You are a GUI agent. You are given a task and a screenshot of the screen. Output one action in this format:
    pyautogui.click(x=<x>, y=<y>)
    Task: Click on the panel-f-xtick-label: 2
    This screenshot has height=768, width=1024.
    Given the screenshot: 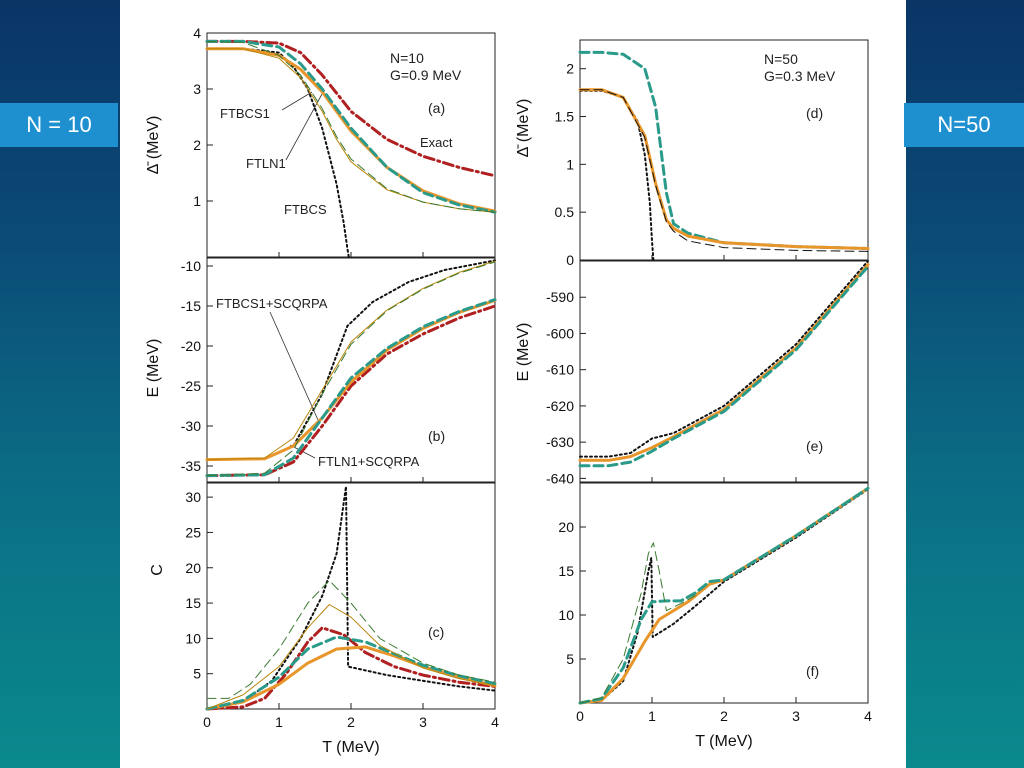 What is the action you would take?
    pyautogui.click(x=724, y=716)
    